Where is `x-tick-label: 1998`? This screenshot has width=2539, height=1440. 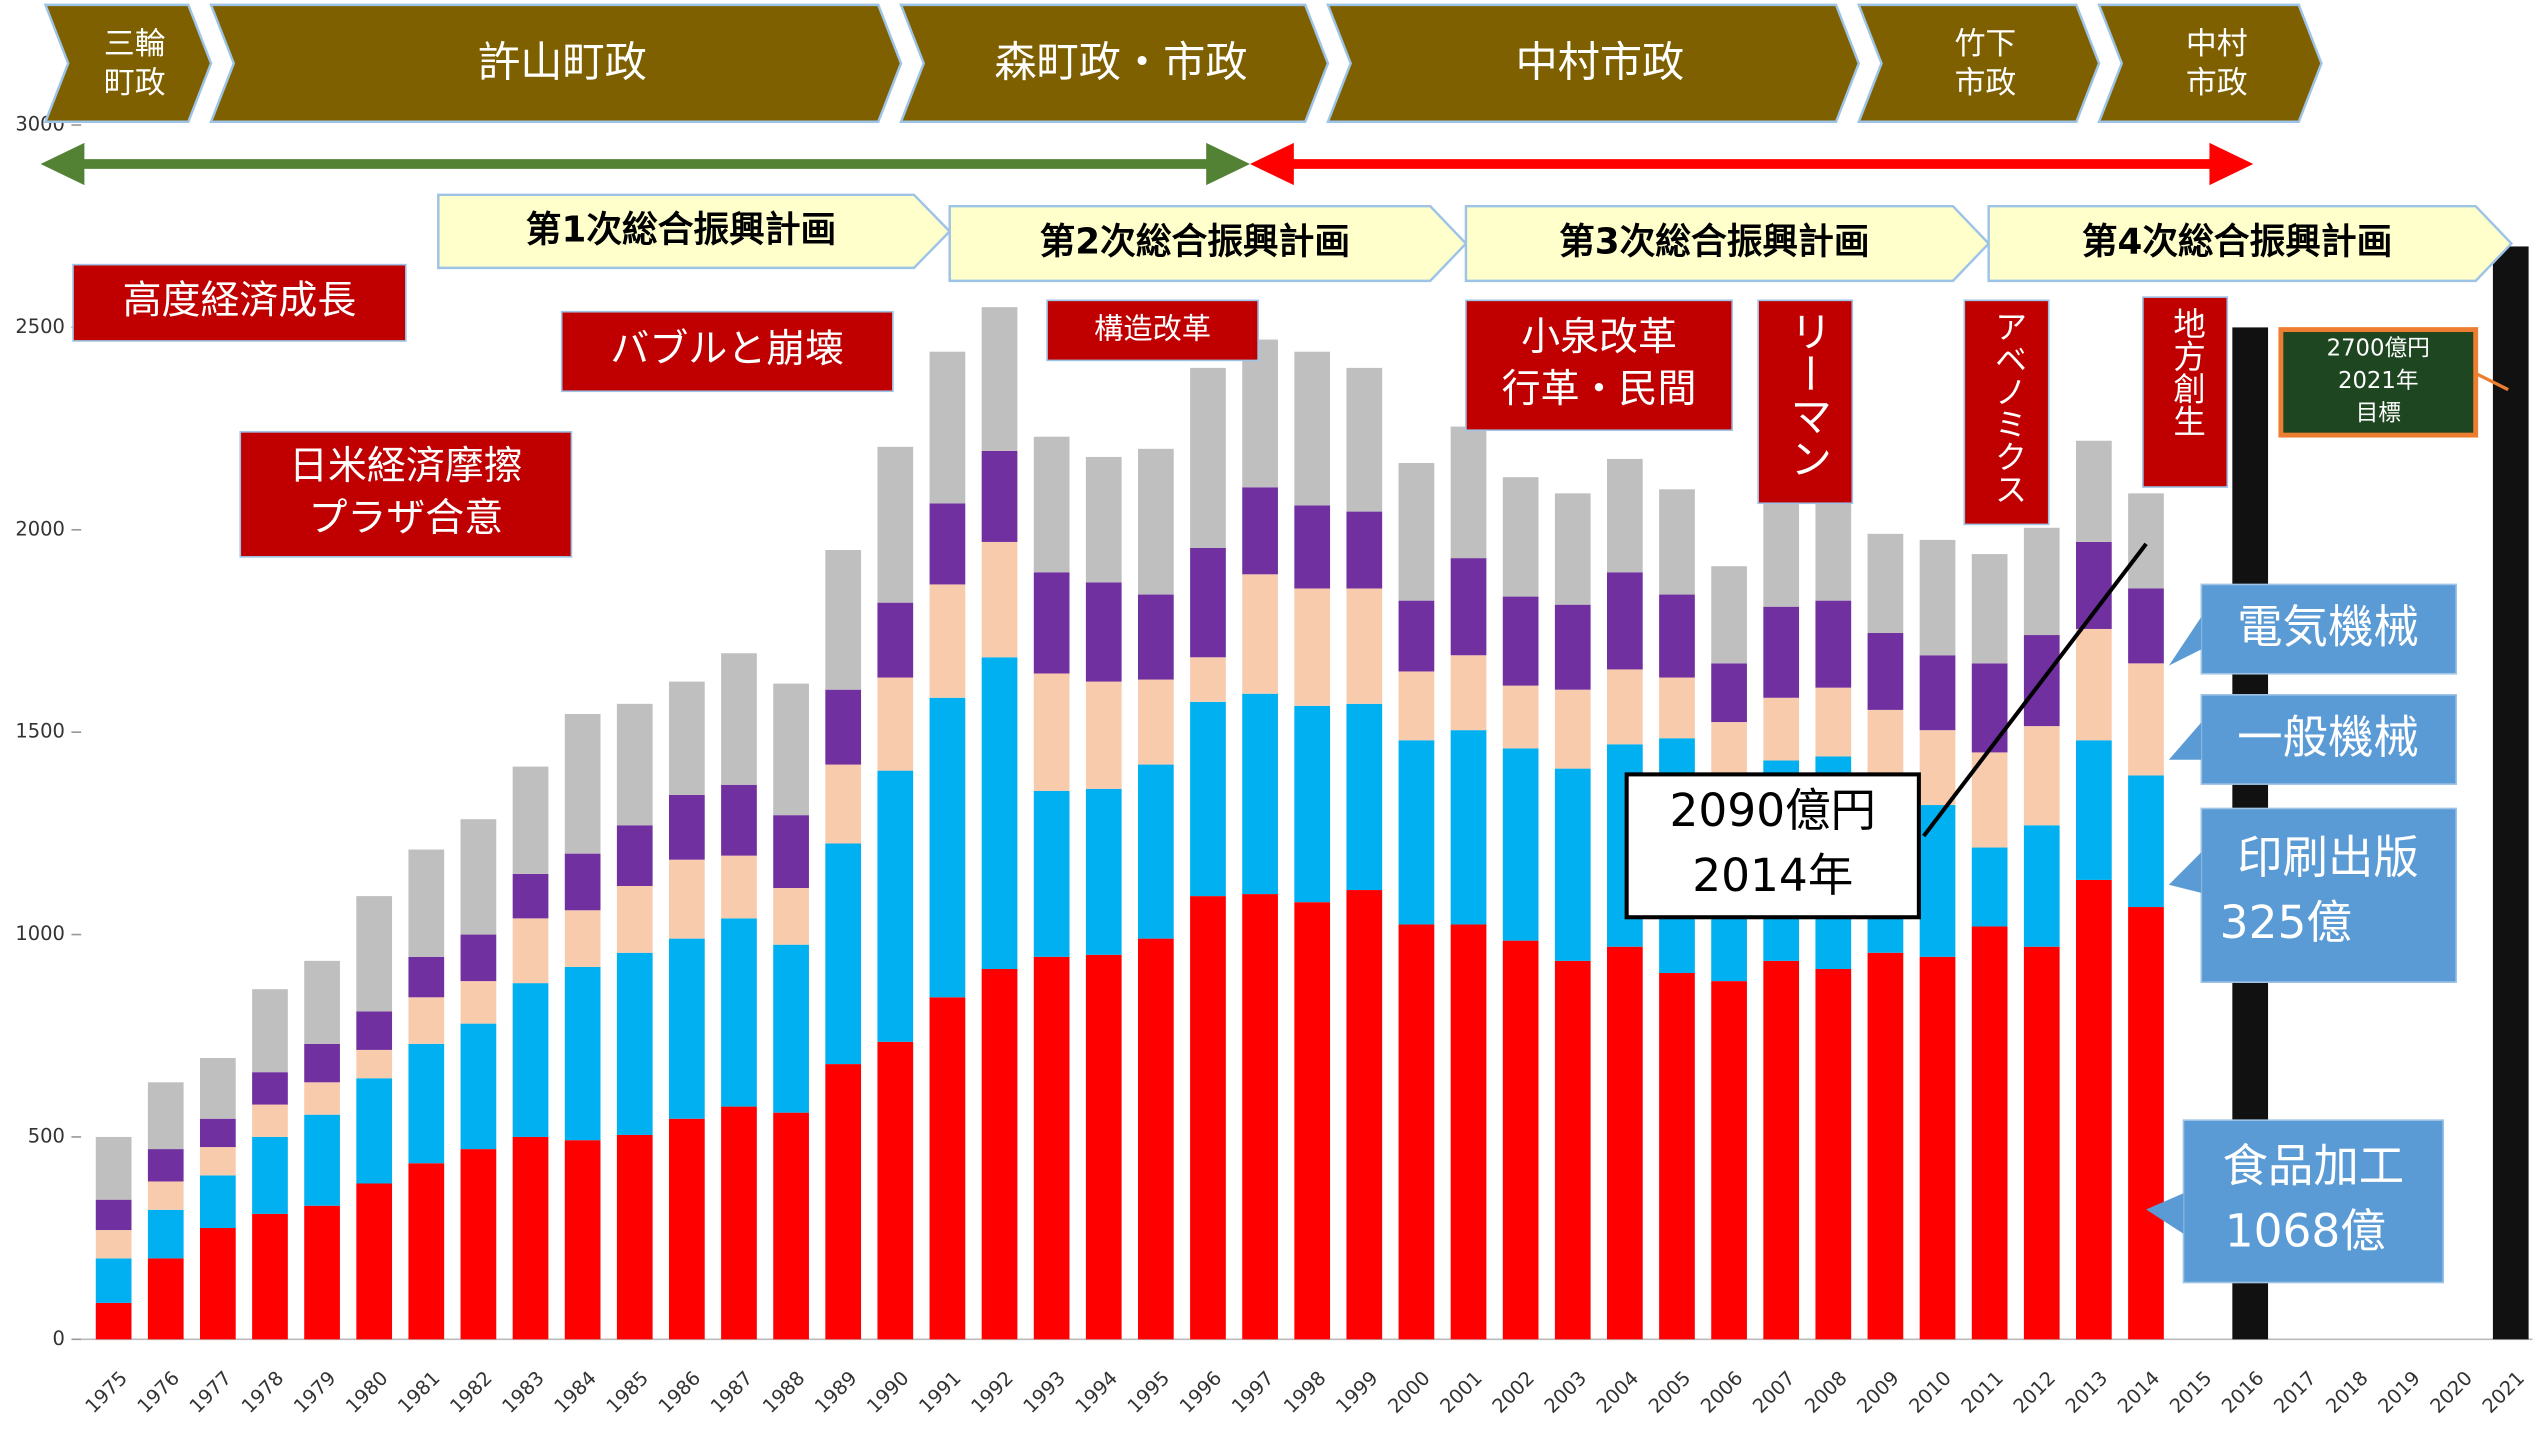 x-tick-label: 1998 is located at coordinates (1304, 1392).